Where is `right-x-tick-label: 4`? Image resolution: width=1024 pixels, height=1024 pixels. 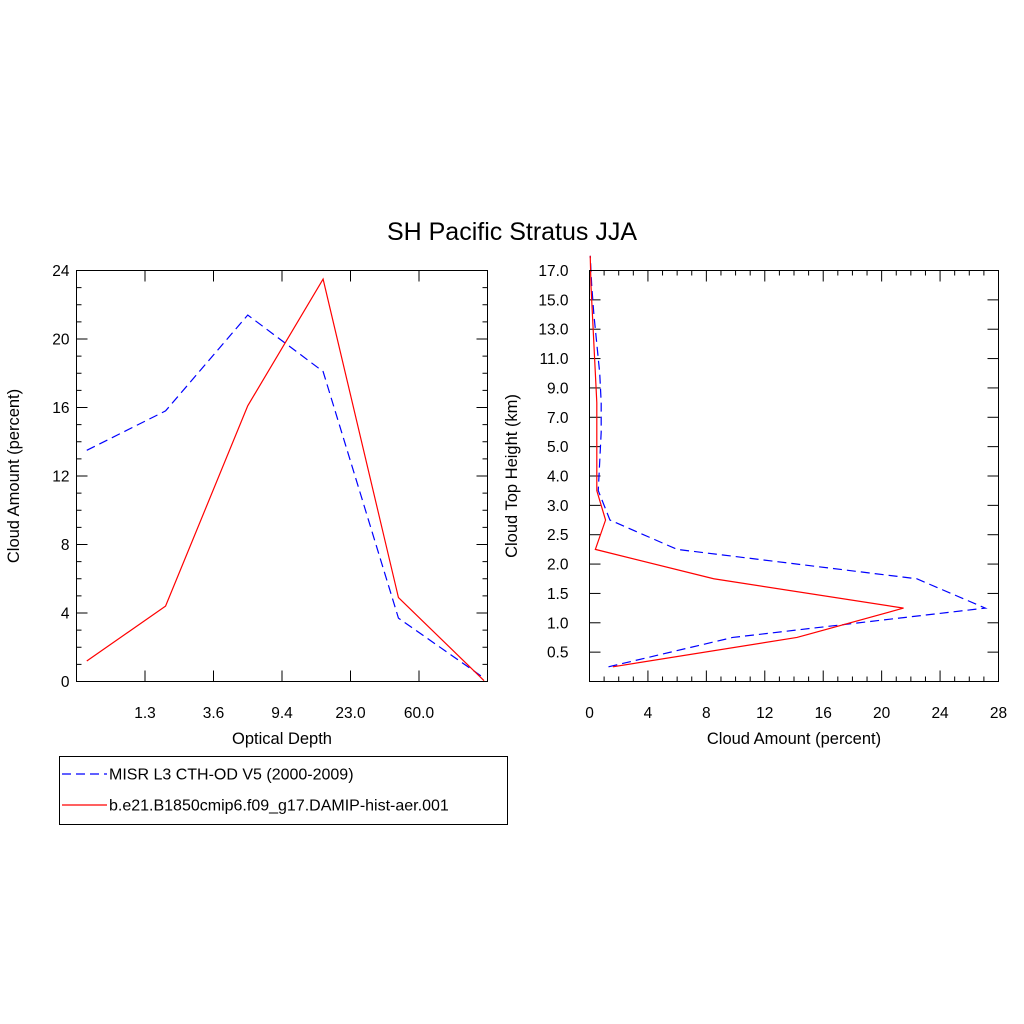
right-x-tick-label: 4 is located at coordinates (648, 713).